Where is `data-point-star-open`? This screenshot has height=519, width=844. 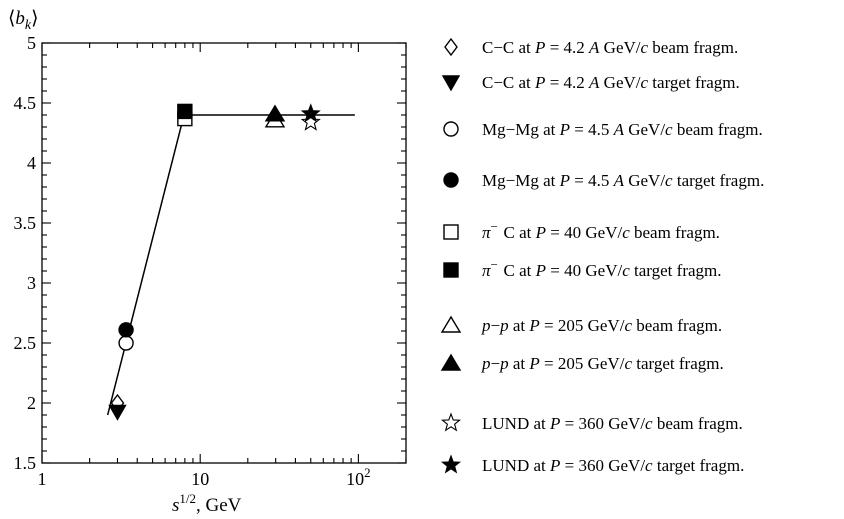
data-point-star-open is located at coordinates (310, 121).